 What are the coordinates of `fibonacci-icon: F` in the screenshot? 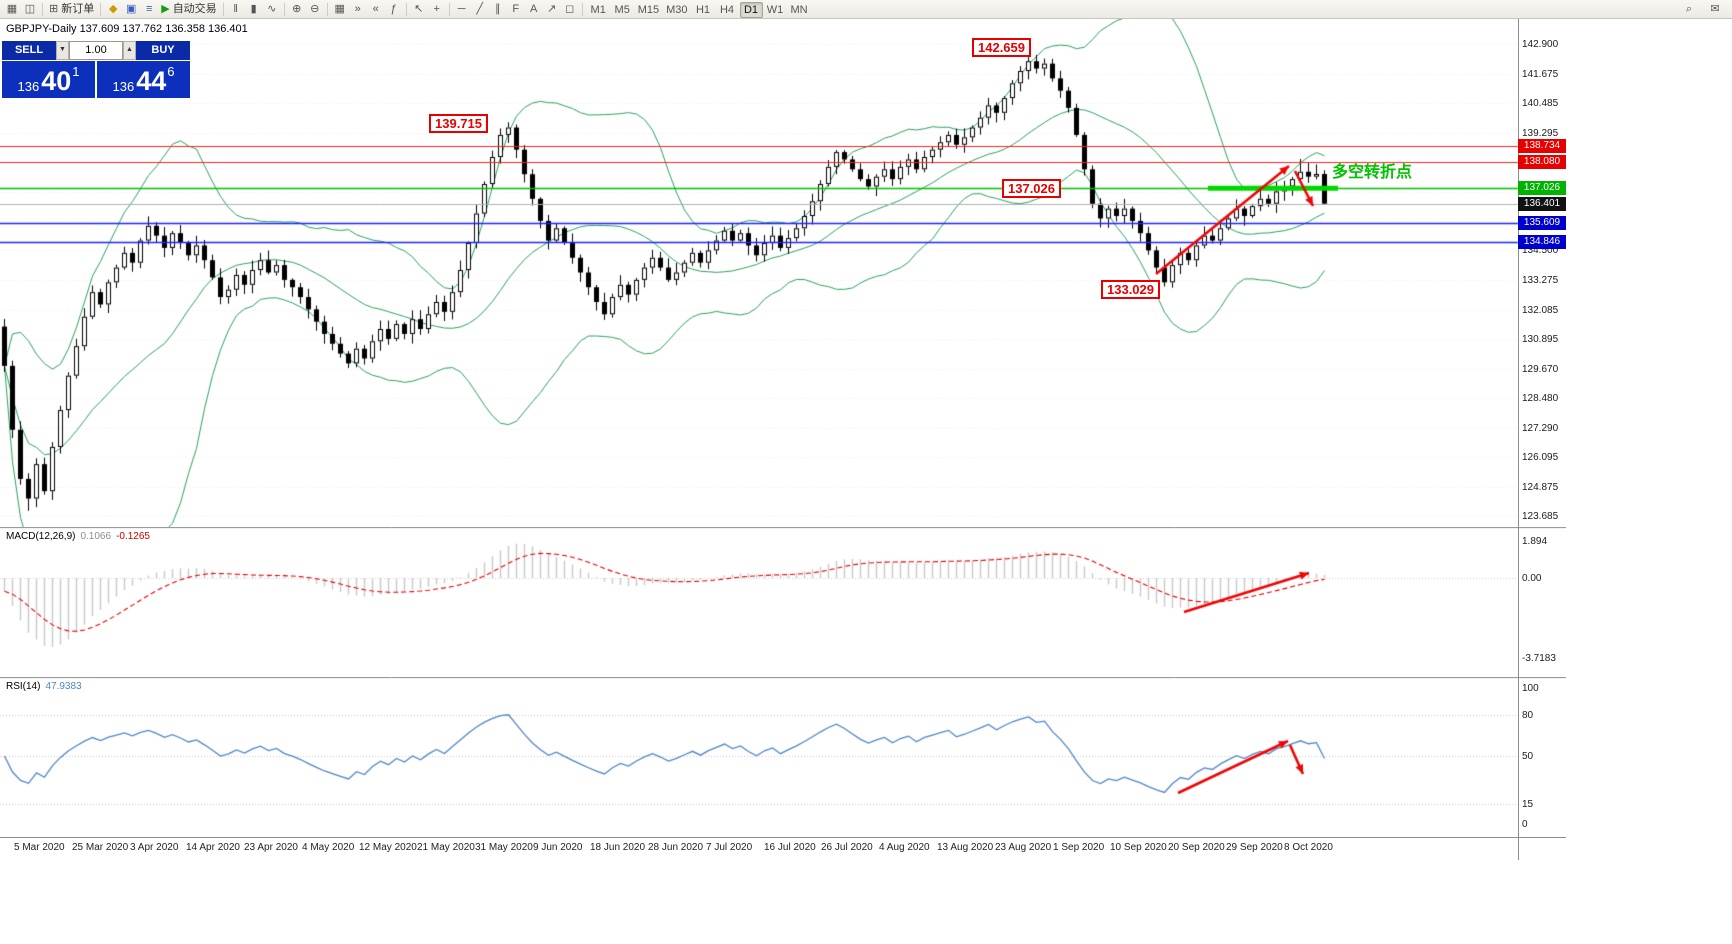 It's located at (516, 9).